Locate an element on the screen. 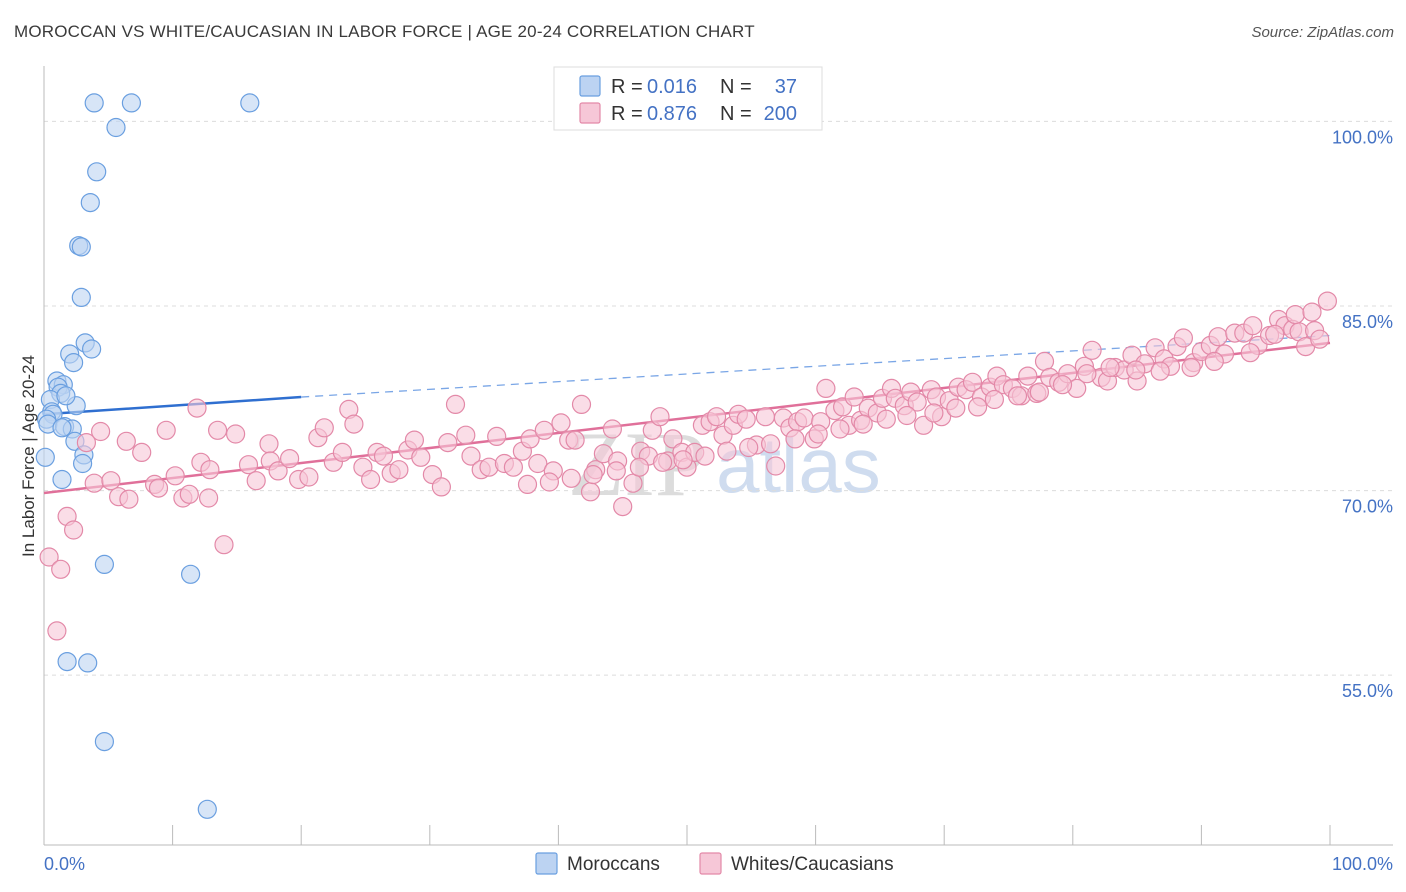 The image size is (1406, 892). legend-bottom-swatch-whites is located at coordinates (710, 863).